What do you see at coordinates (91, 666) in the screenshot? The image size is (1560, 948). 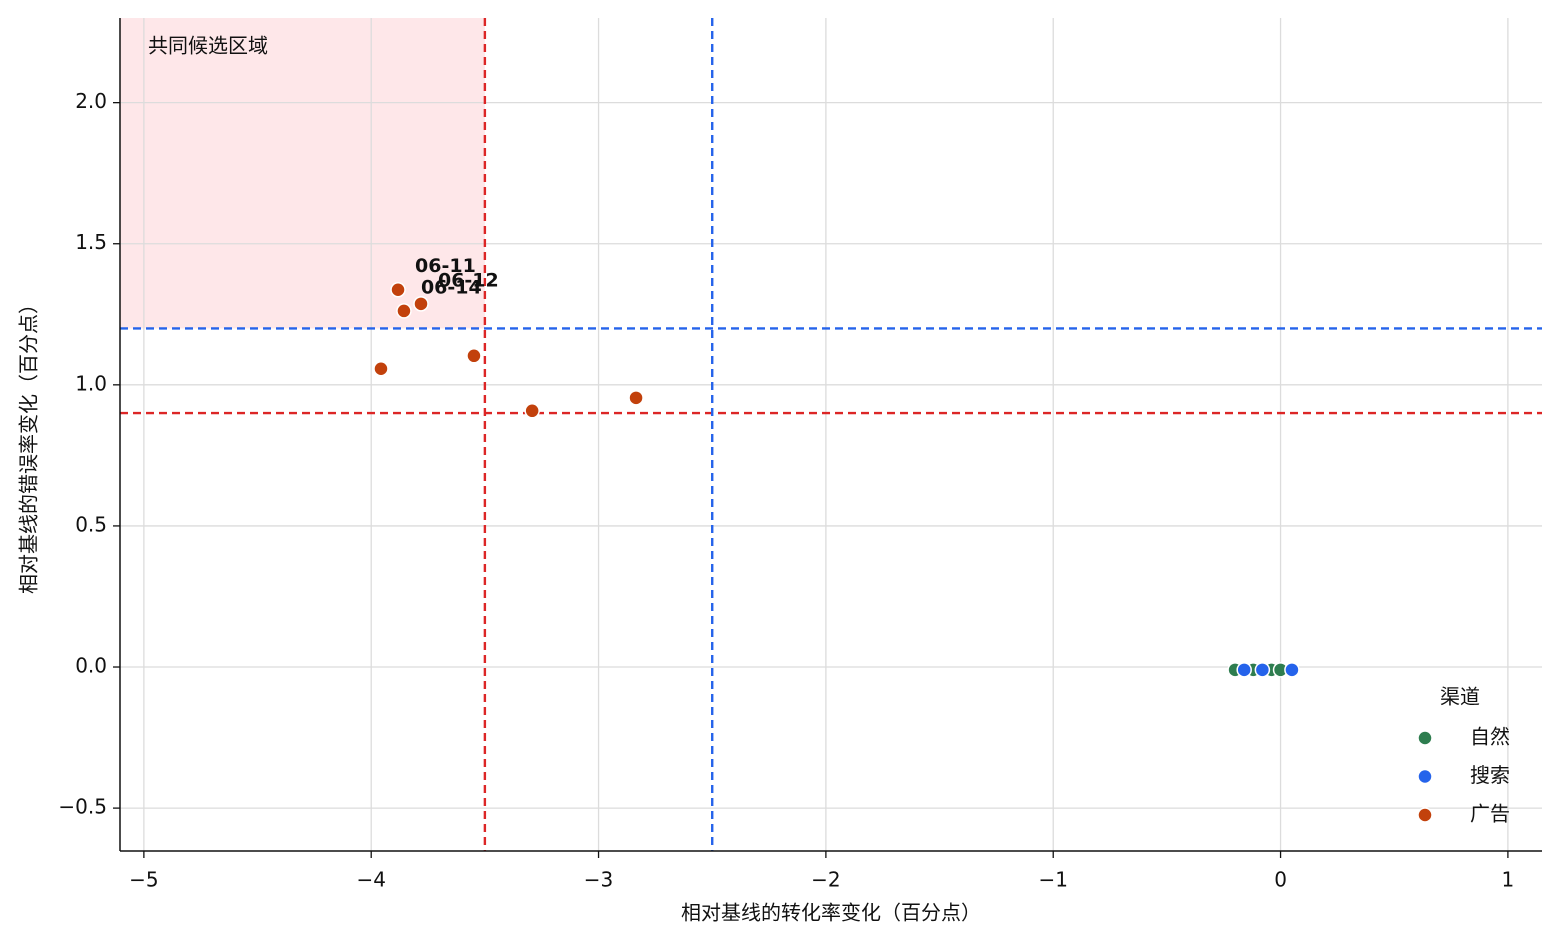 I see `y-tick-label: 0.0` at bounding box center [91, 666].